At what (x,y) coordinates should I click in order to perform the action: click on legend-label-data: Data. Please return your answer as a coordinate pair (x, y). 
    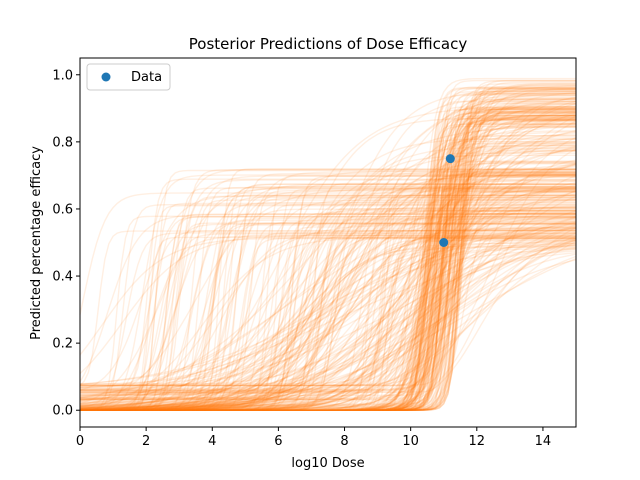
    Looking at the image, I should click on (146, 77).